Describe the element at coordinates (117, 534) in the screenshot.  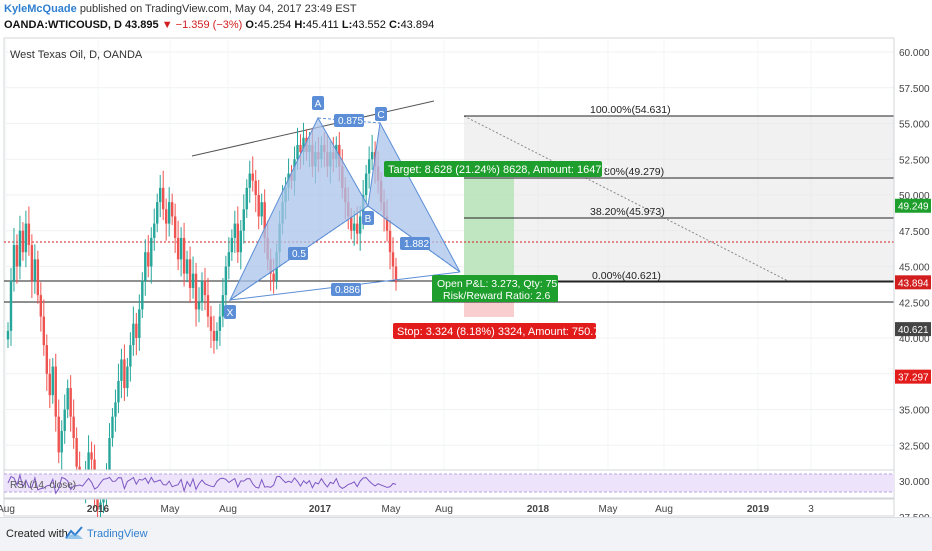
I see `tradingview-brand: TradingView` at that location.